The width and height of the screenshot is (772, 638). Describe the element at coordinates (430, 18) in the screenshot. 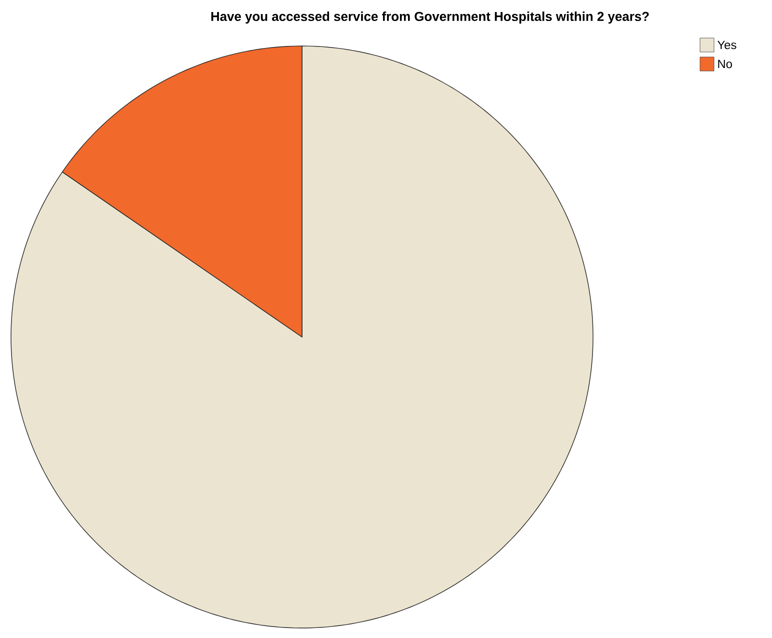

I see `chart-title: Have you accessed service from Government Hospitals within 2 years?` at that location.